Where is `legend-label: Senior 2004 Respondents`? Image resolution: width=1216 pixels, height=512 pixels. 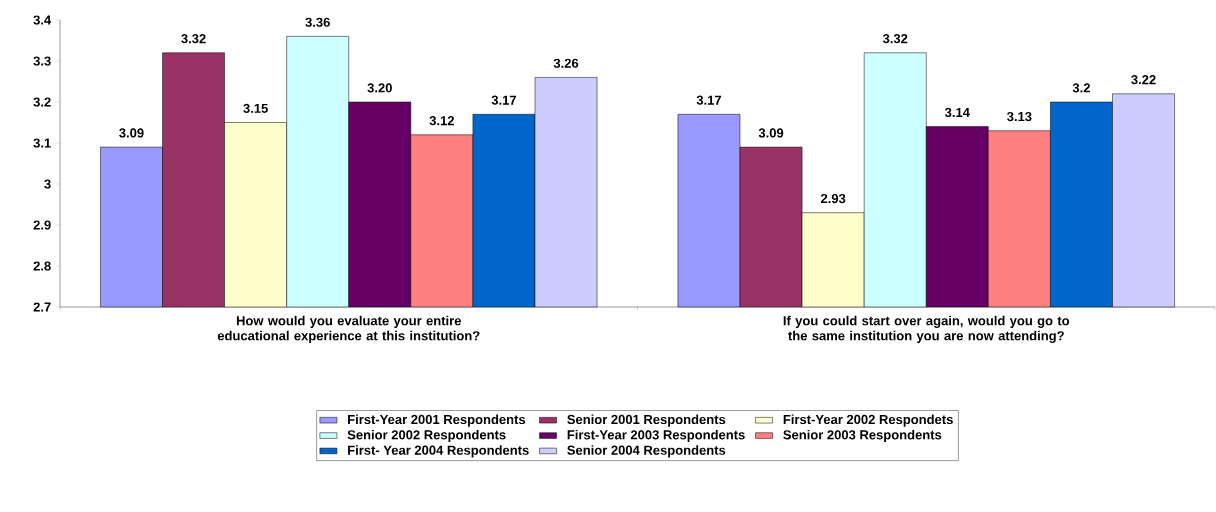
legend-label: Senior 2004 Respondents is located at coordinates (646, 451).